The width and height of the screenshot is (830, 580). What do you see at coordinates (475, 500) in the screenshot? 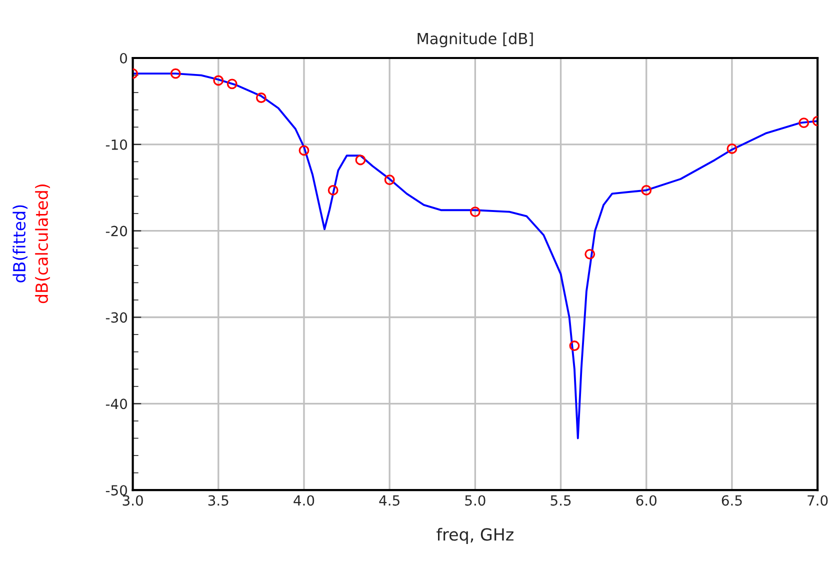
I see `x-tick-label: 5.0` at bounding box center [475, 500].